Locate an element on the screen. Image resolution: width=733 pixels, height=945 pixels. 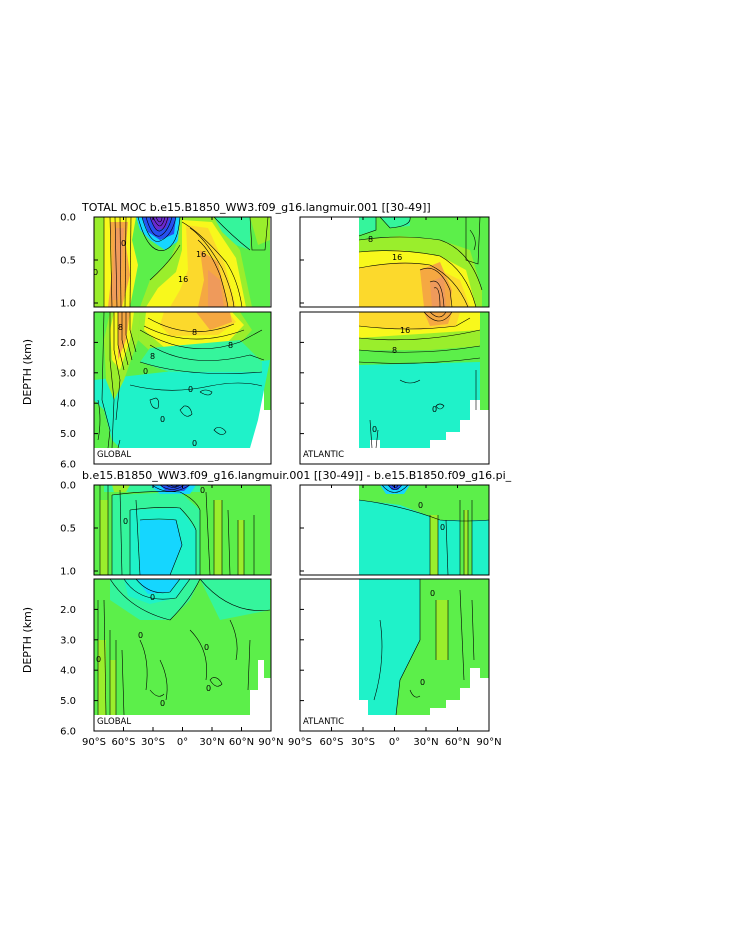
row1-global-lower-field is located at coordinates (182, 388).